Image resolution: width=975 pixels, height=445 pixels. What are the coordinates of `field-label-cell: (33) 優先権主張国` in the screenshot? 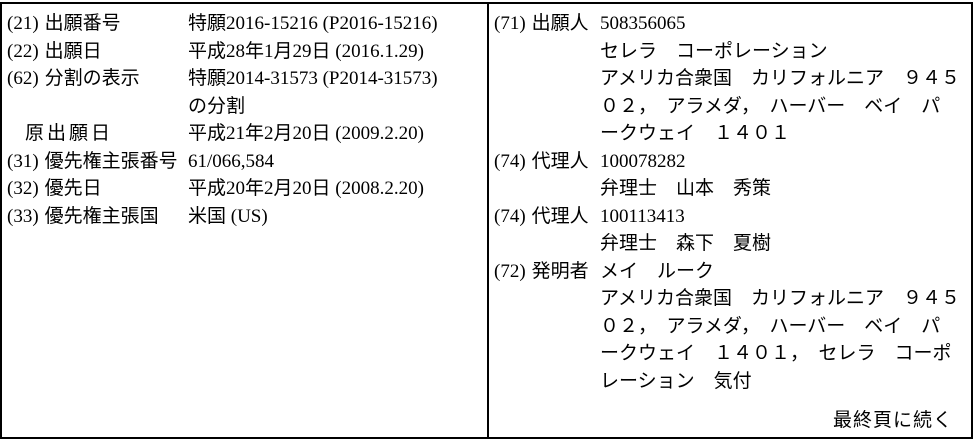 It's located at (97, 217).